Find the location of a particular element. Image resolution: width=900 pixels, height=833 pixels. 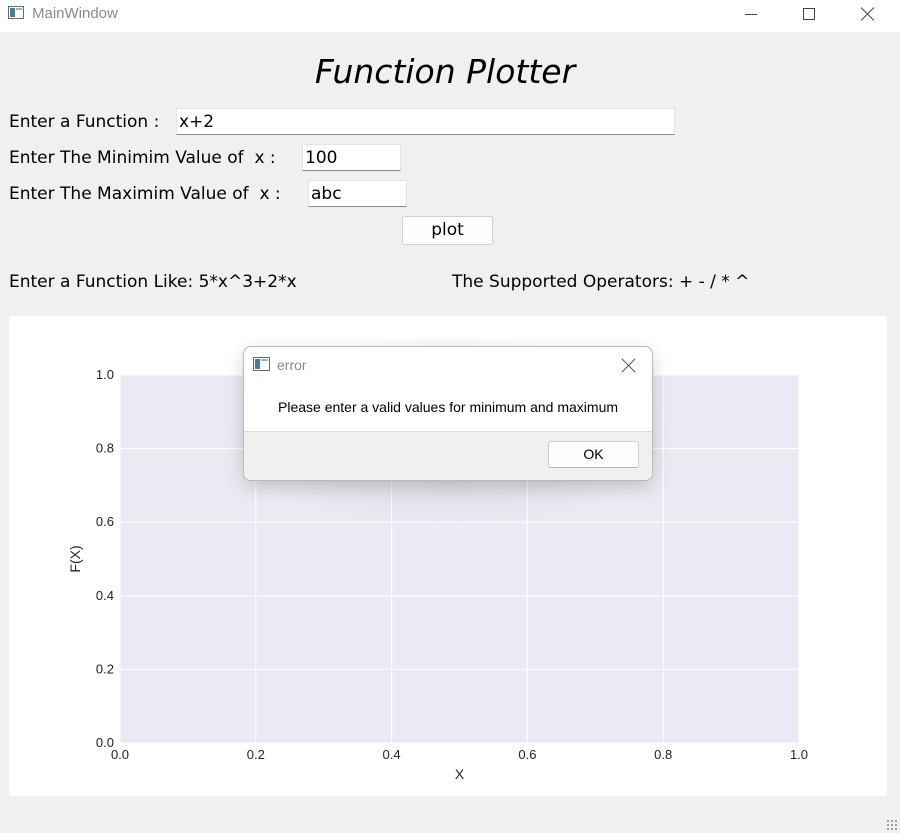

maximize-button is located at coordinates (809, 14).